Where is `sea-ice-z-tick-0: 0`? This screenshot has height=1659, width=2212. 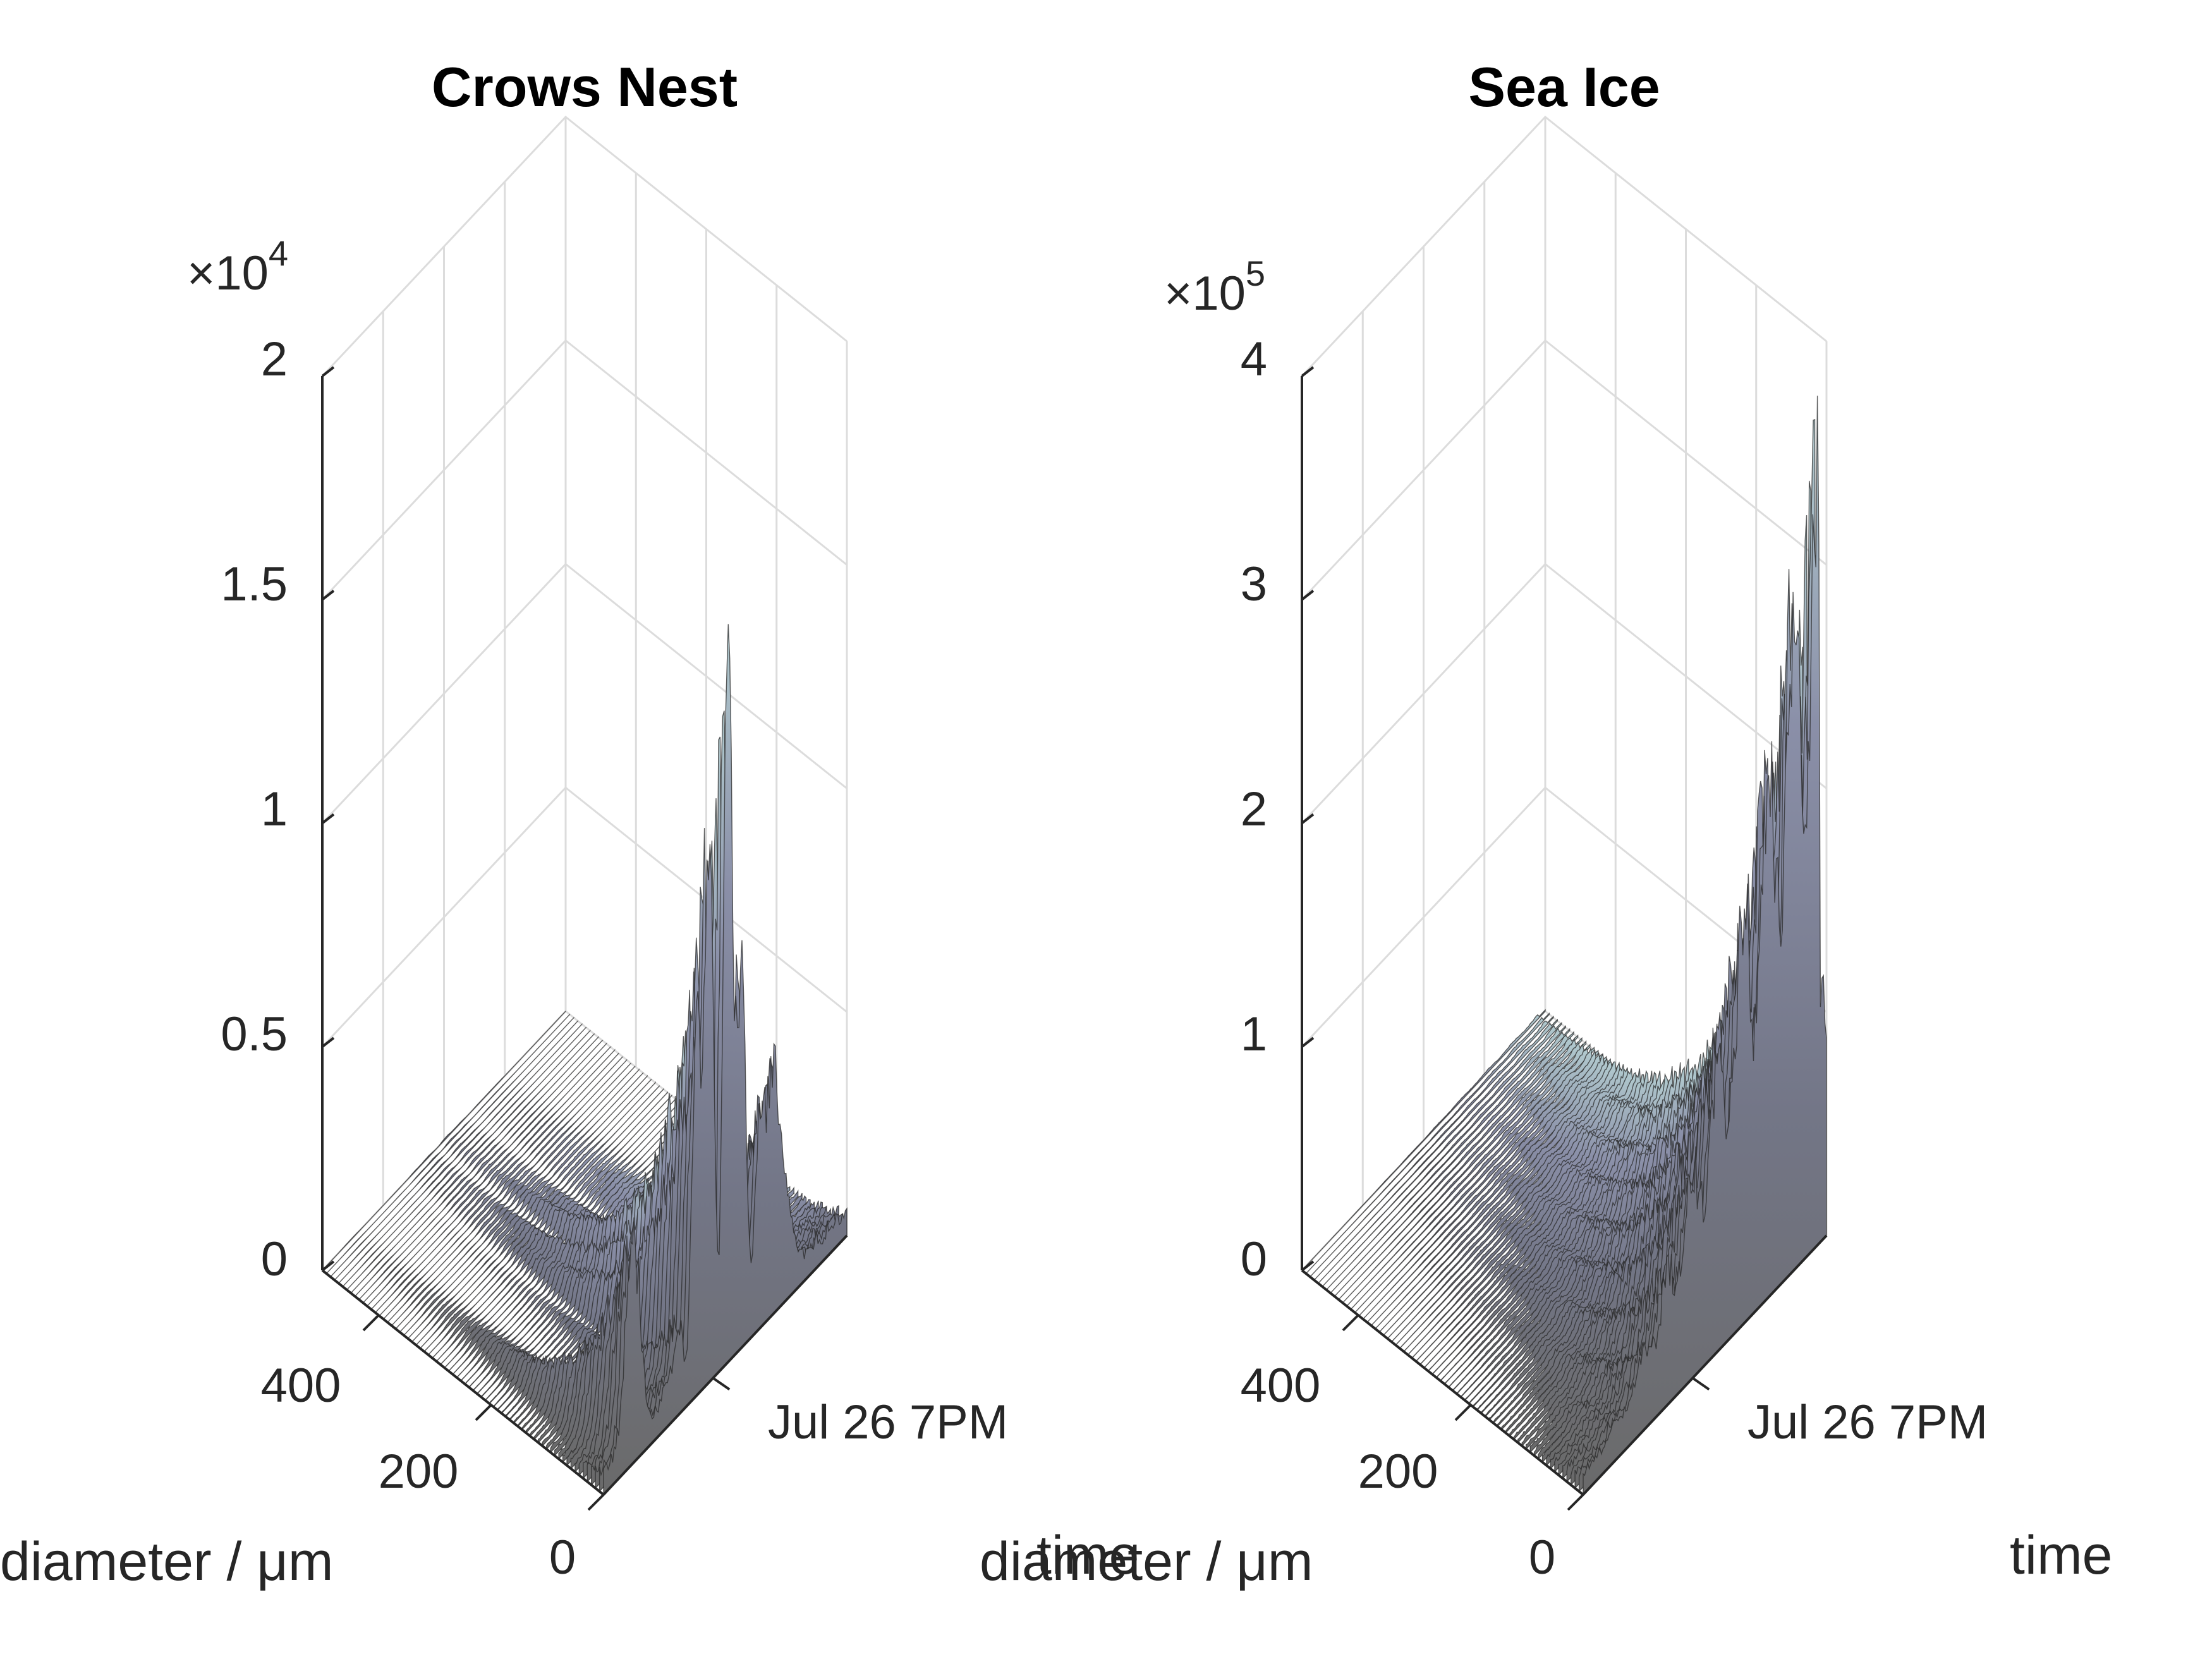 sea-ice-z-tick-0: 0 is located at coordinates (1254, 1259).